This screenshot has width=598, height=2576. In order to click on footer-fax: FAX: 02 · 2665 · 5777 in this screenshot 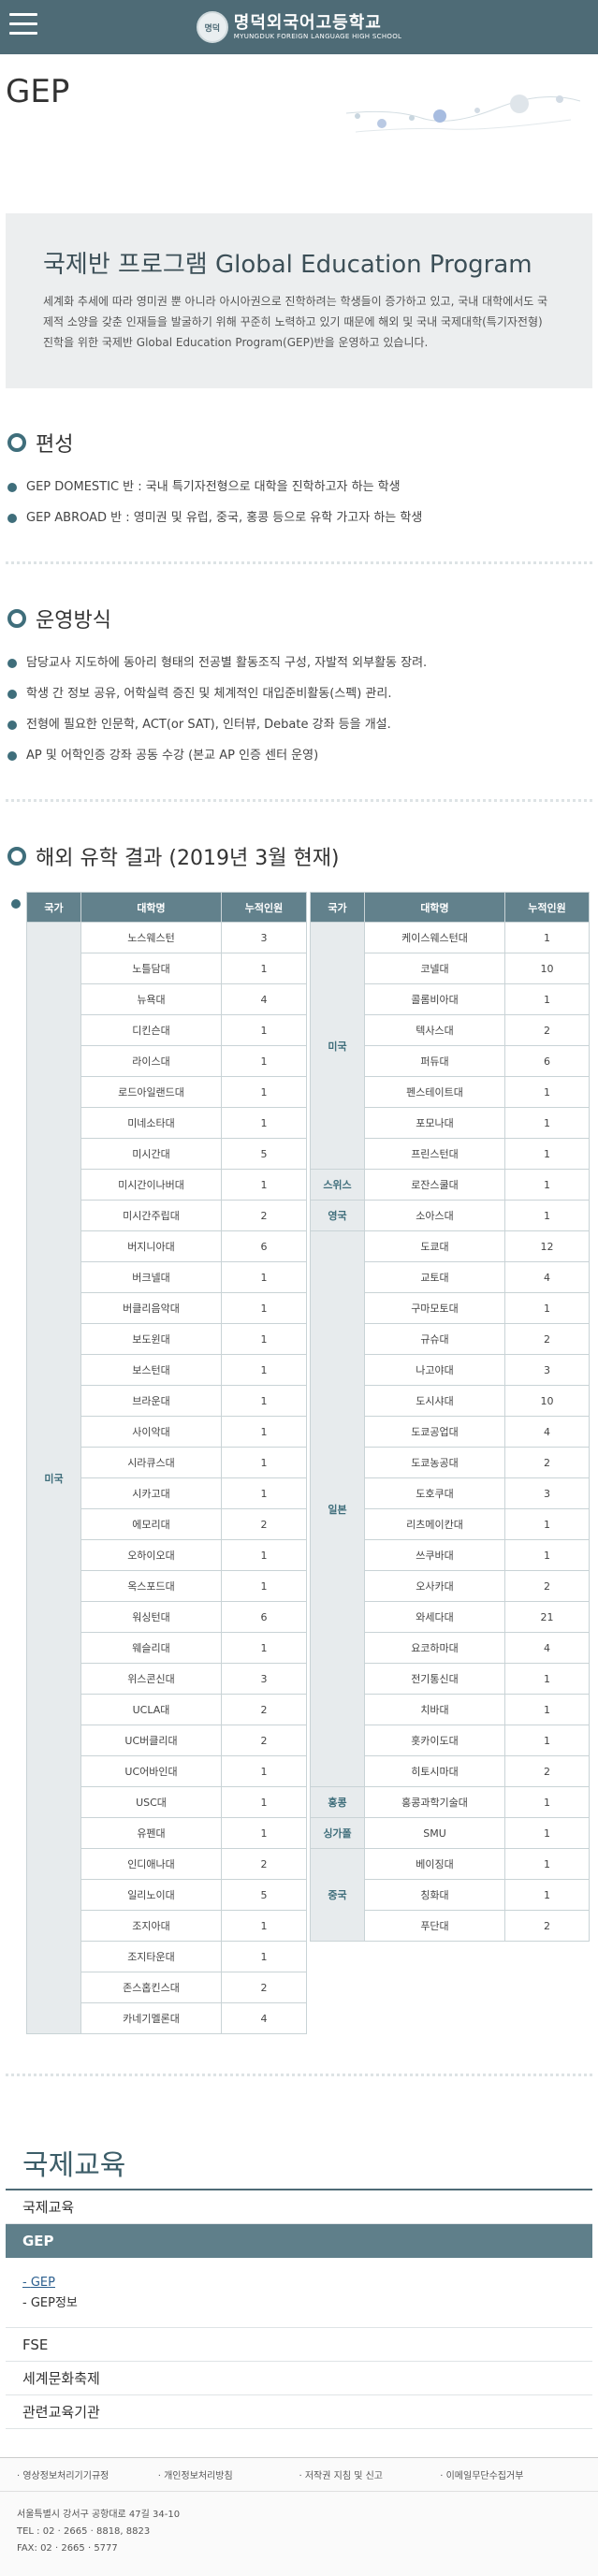, I will do `click(67, 2548)`.